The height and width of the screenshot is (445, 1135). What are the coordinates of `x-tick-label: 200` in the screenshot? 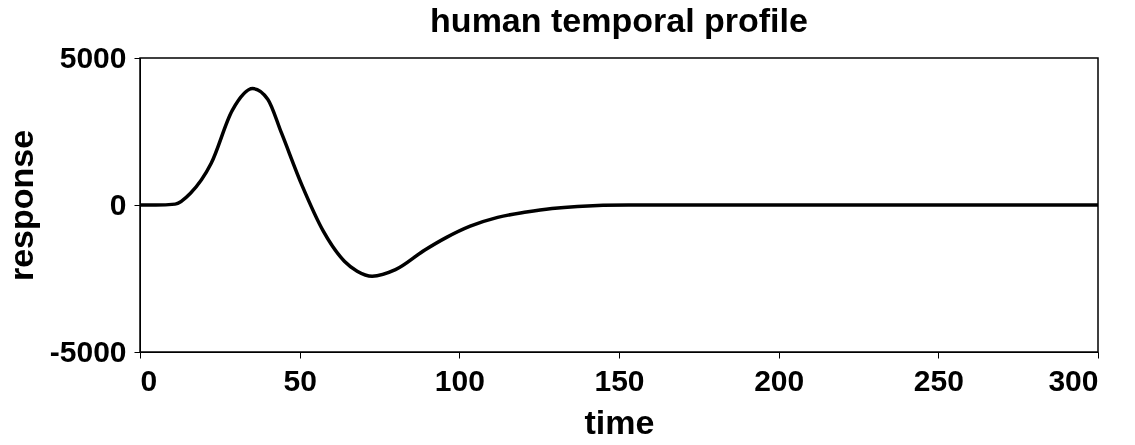 It's located at (779, 380).